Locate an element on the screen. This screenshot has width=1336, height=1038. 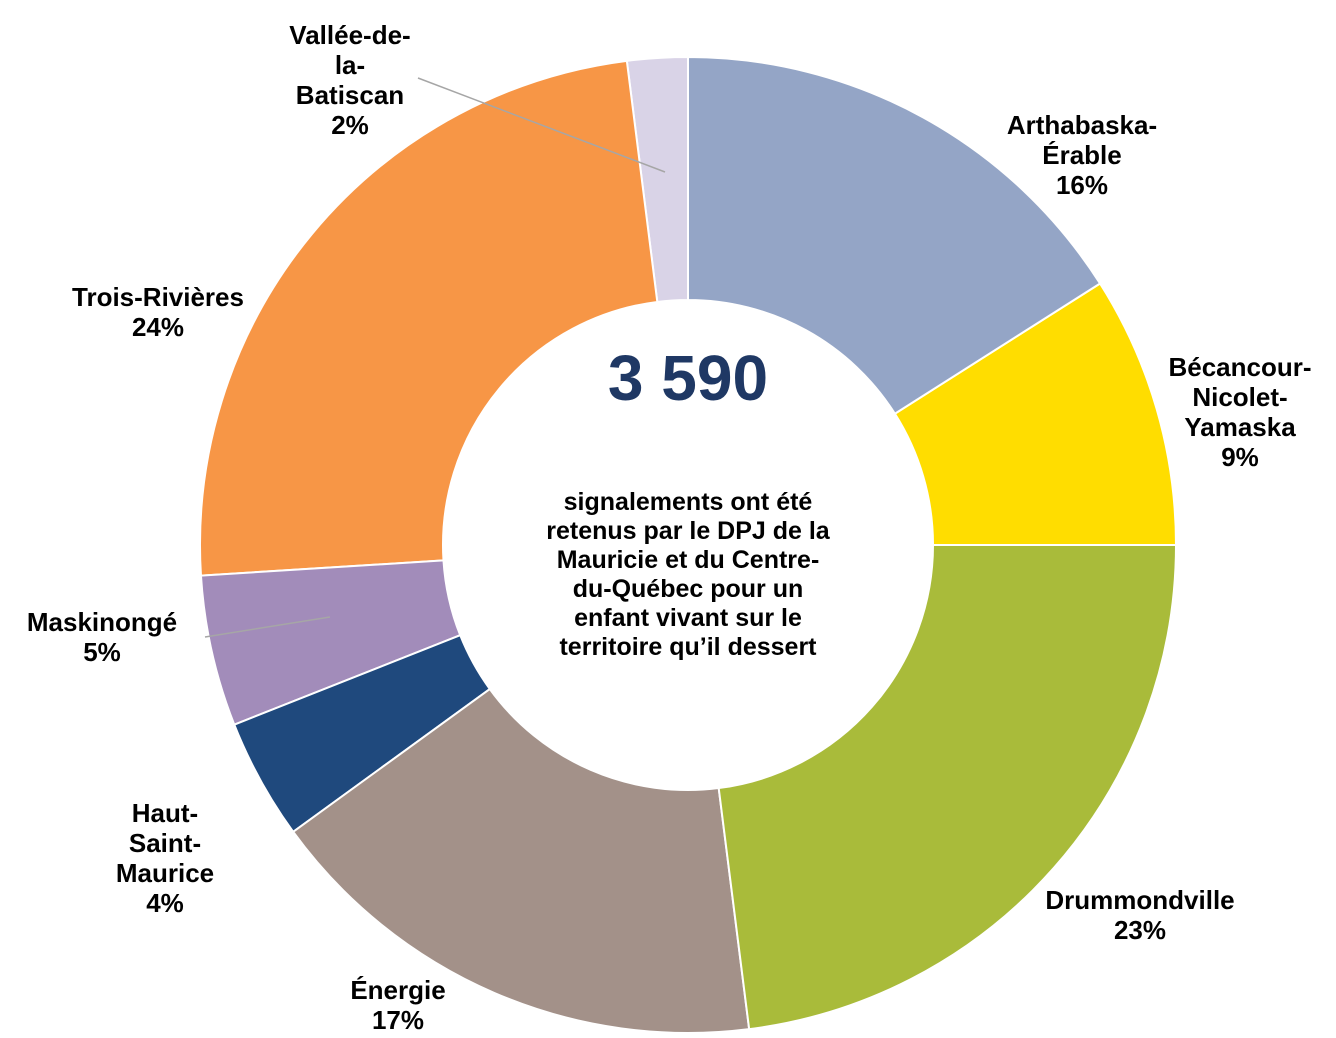
data-label: Vallée-de-la-Batiscan 2% is located at coordinates (350, 80).